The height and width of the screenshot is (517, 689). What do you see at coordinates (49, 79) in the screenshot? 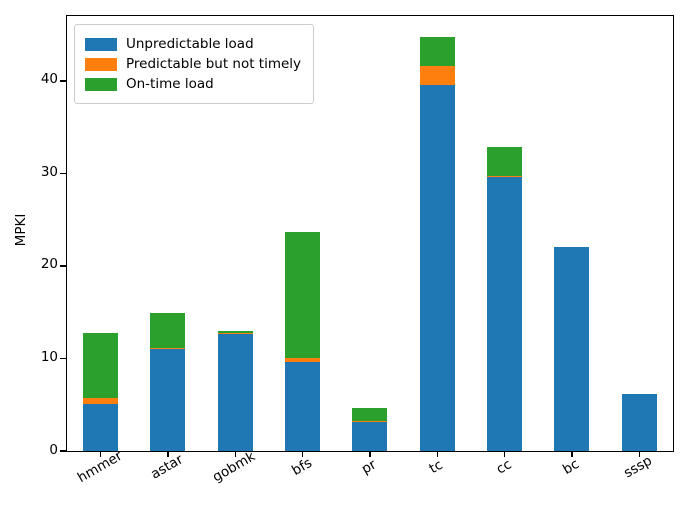
I see `y-tick-label-40: 40` at bounding box center [49, 79].